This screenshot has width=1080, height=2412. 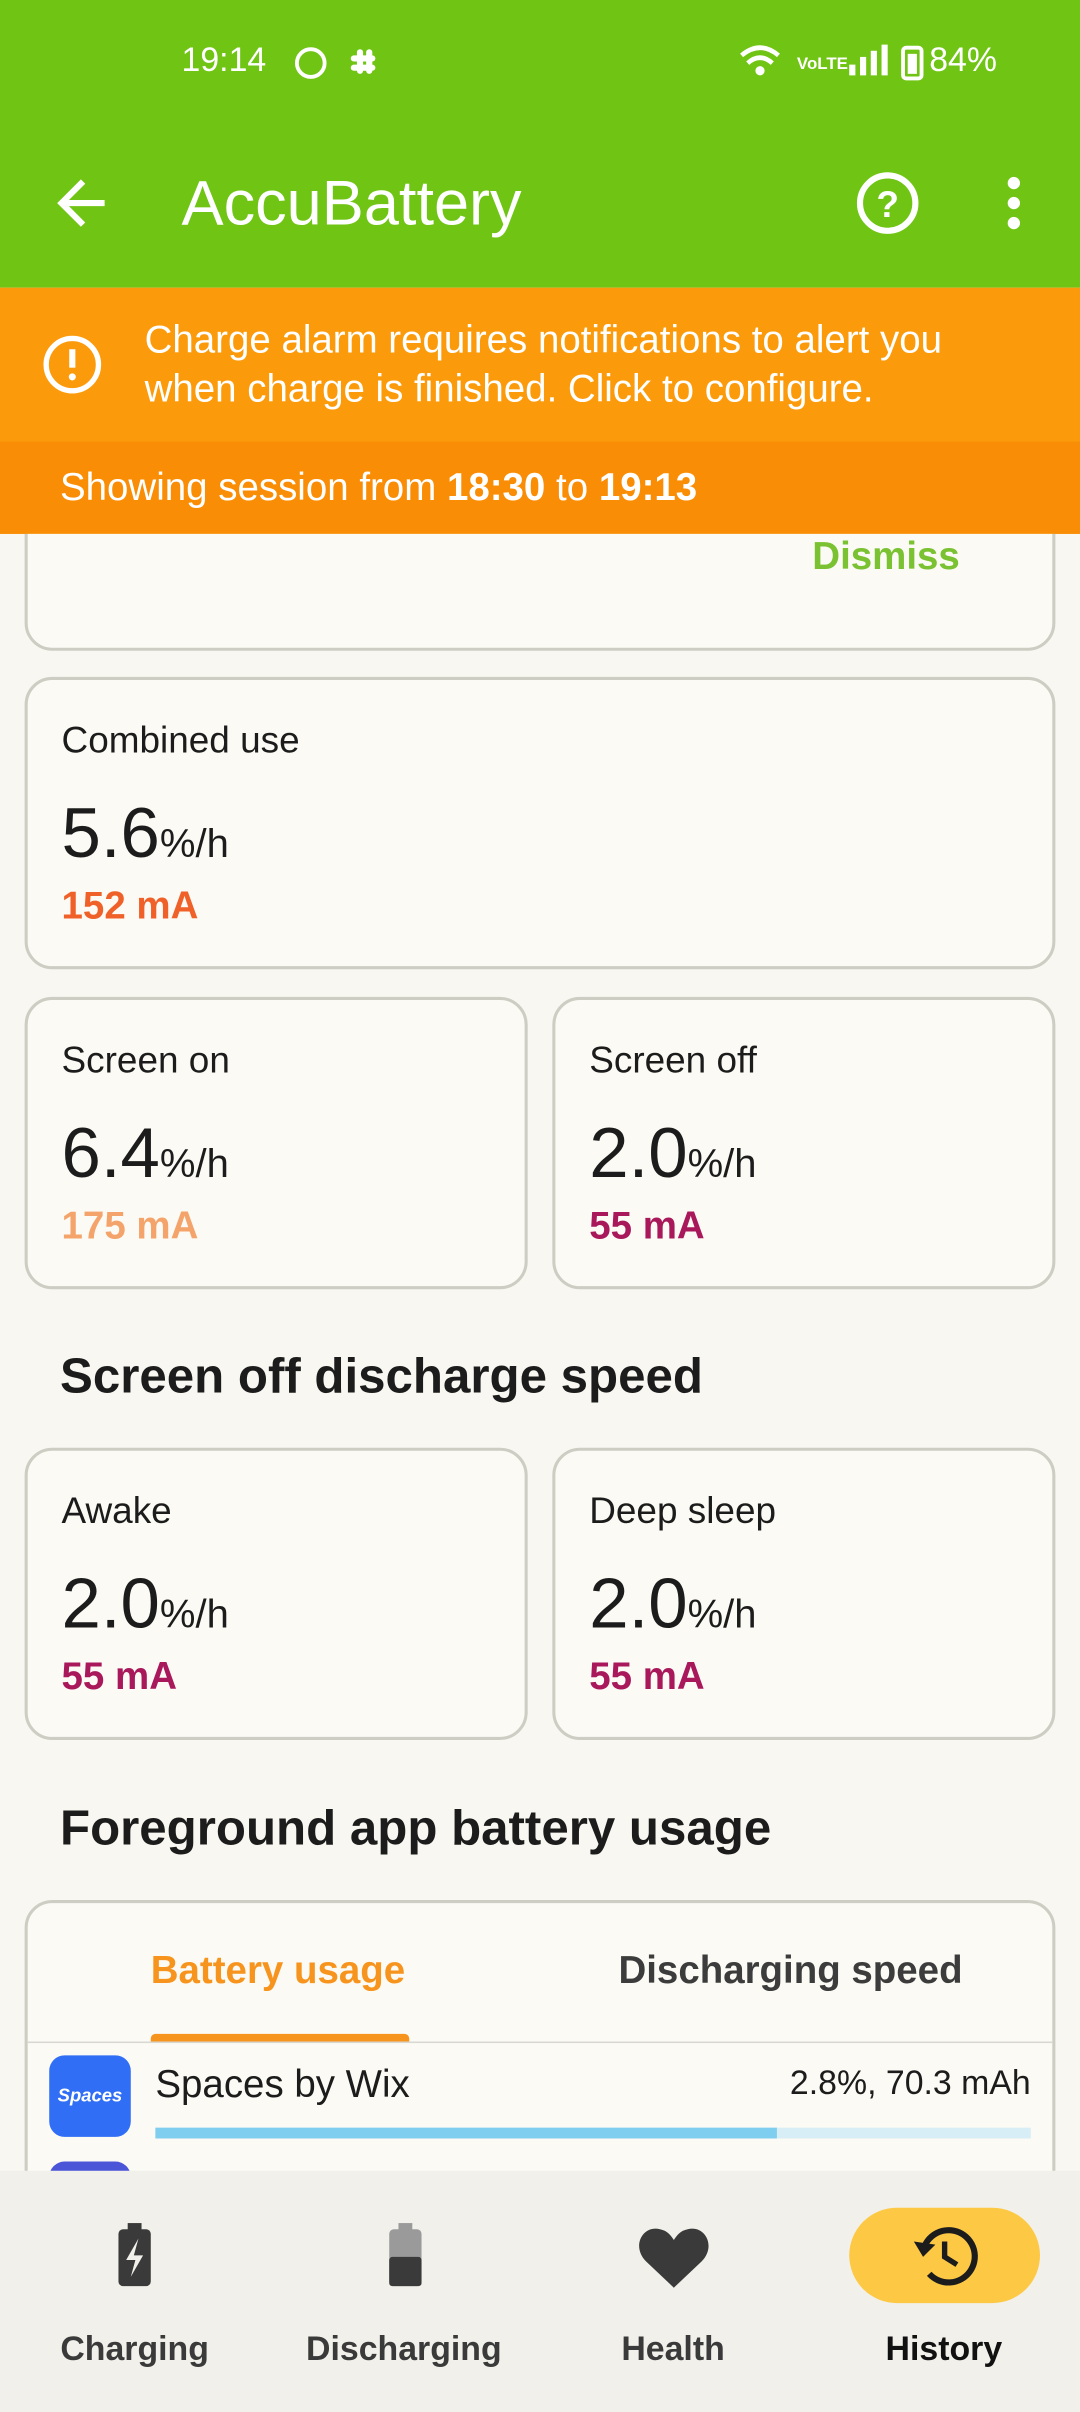 What do you see at coordinates (683, 1511) in the screenshot?
I see `card-label: Deep sleep` at bounding box center [683, 1511].